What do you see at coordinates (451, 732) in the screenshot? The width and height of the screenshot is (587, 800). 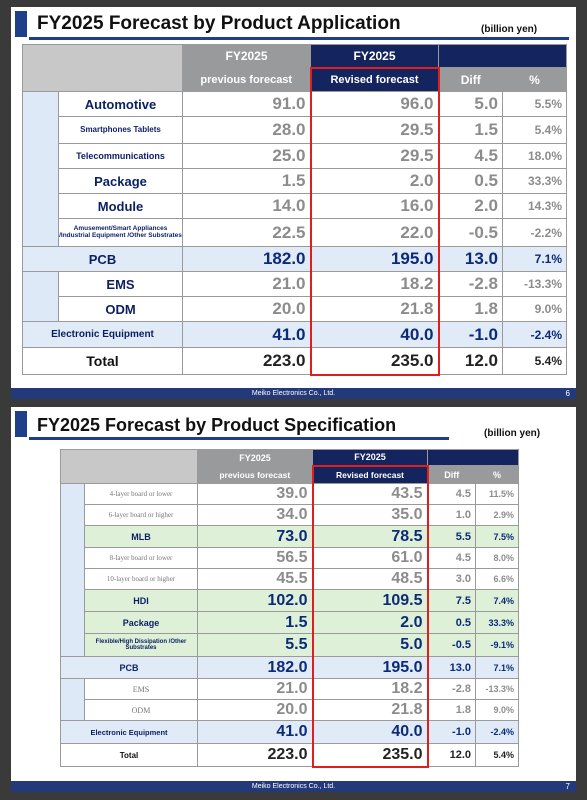 I see `cell-diff: -1.0` at bounding box center [451, 732].